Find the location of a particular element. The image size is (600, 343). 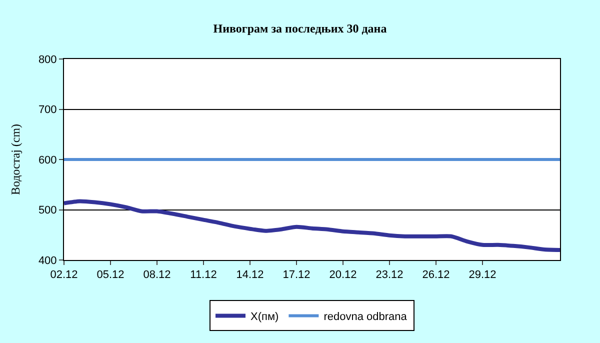

chart-title: Нивограм за последњих 30 дана is located at coordinates (300, 28).